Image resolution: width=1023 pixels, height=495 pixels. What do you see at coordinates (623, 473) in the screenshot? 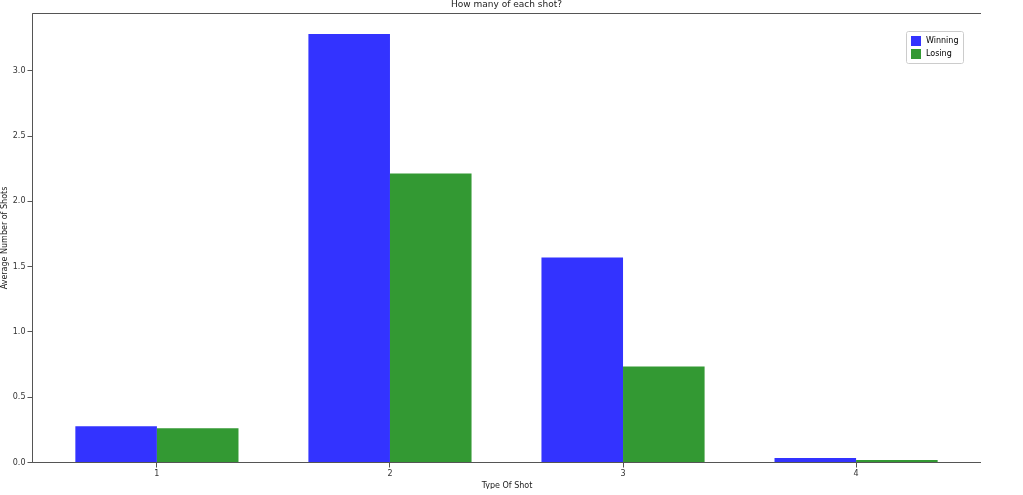
I see `x-tick-label: 3` at bounding box center [623, 473].